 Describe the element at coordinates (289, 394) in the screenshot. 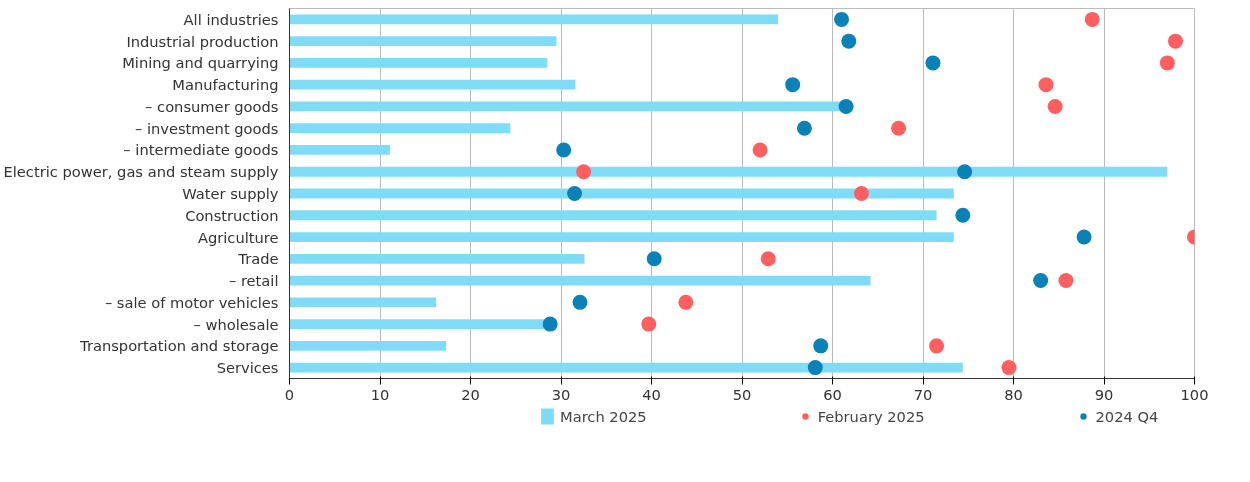

I see `x-tick-label: 0` at that location.